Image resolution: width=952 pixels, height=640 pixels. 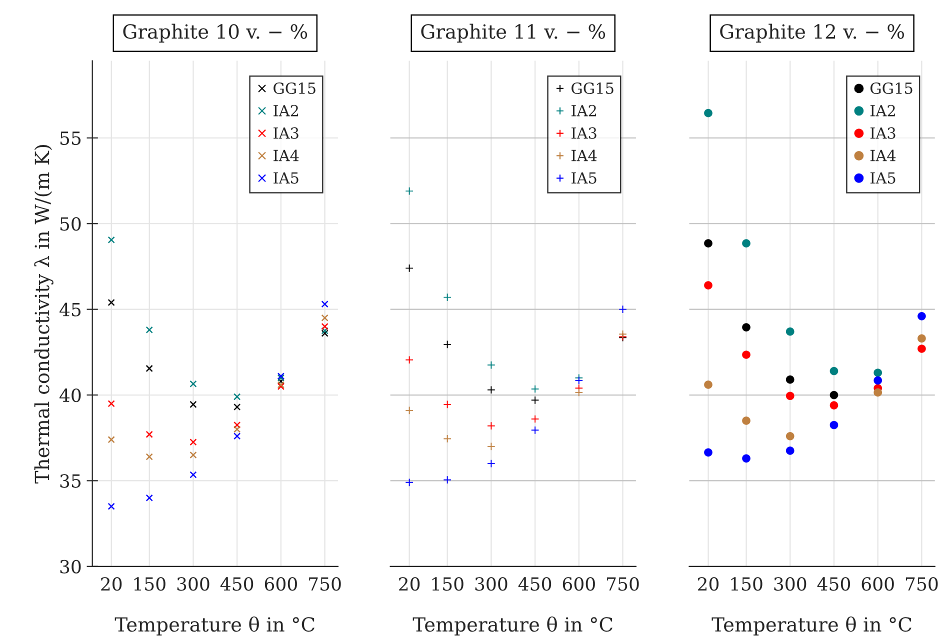 I want to click on chart-title: Graphite 11 v. − %, so click(x=513, y=33).